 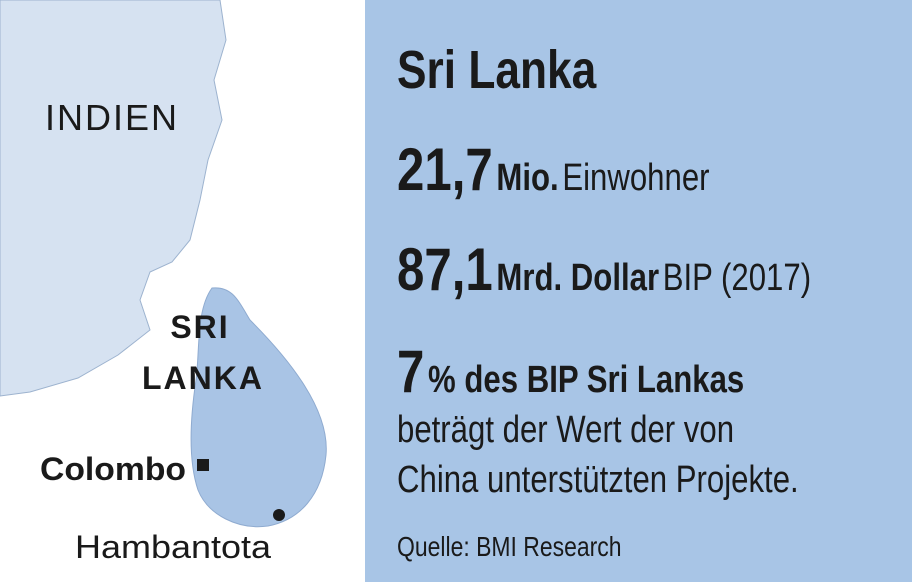 What do you see at coordinates (445, 169) in the screenshot?
I see `fact-value: 21,7` at bounding box center [445, 169].